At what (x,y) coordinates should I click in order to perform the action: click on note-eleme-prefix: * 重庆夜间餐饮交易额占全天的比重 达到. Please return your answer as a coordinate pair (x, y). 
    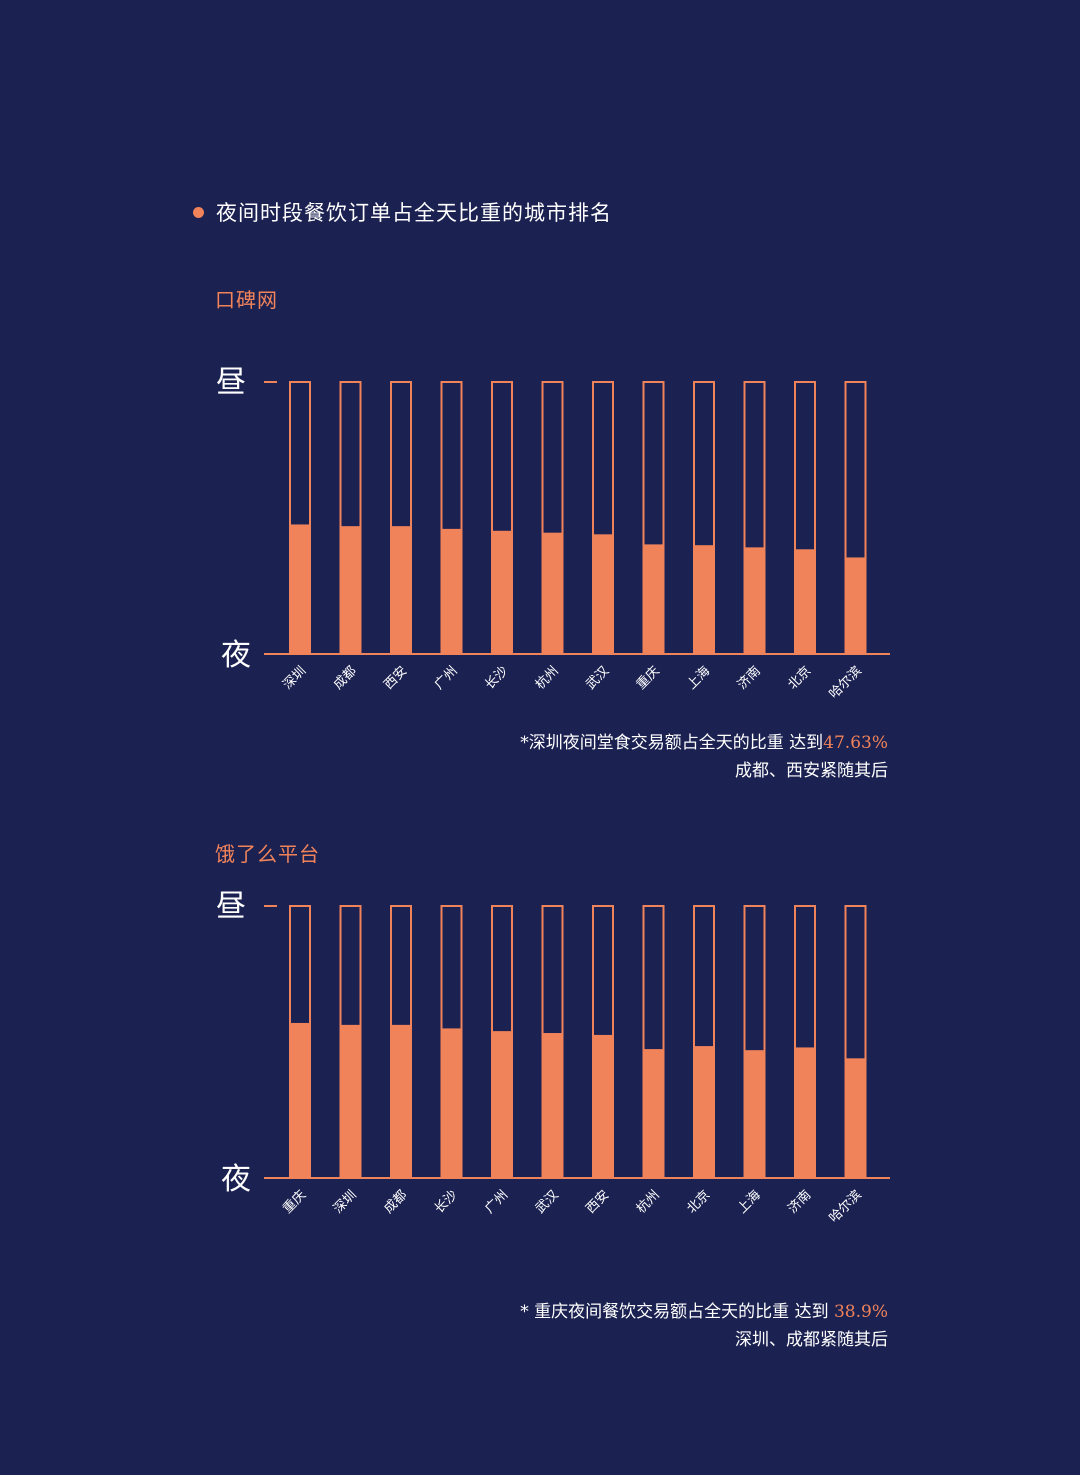
    Looking at the image, I should click on (677, 1312).